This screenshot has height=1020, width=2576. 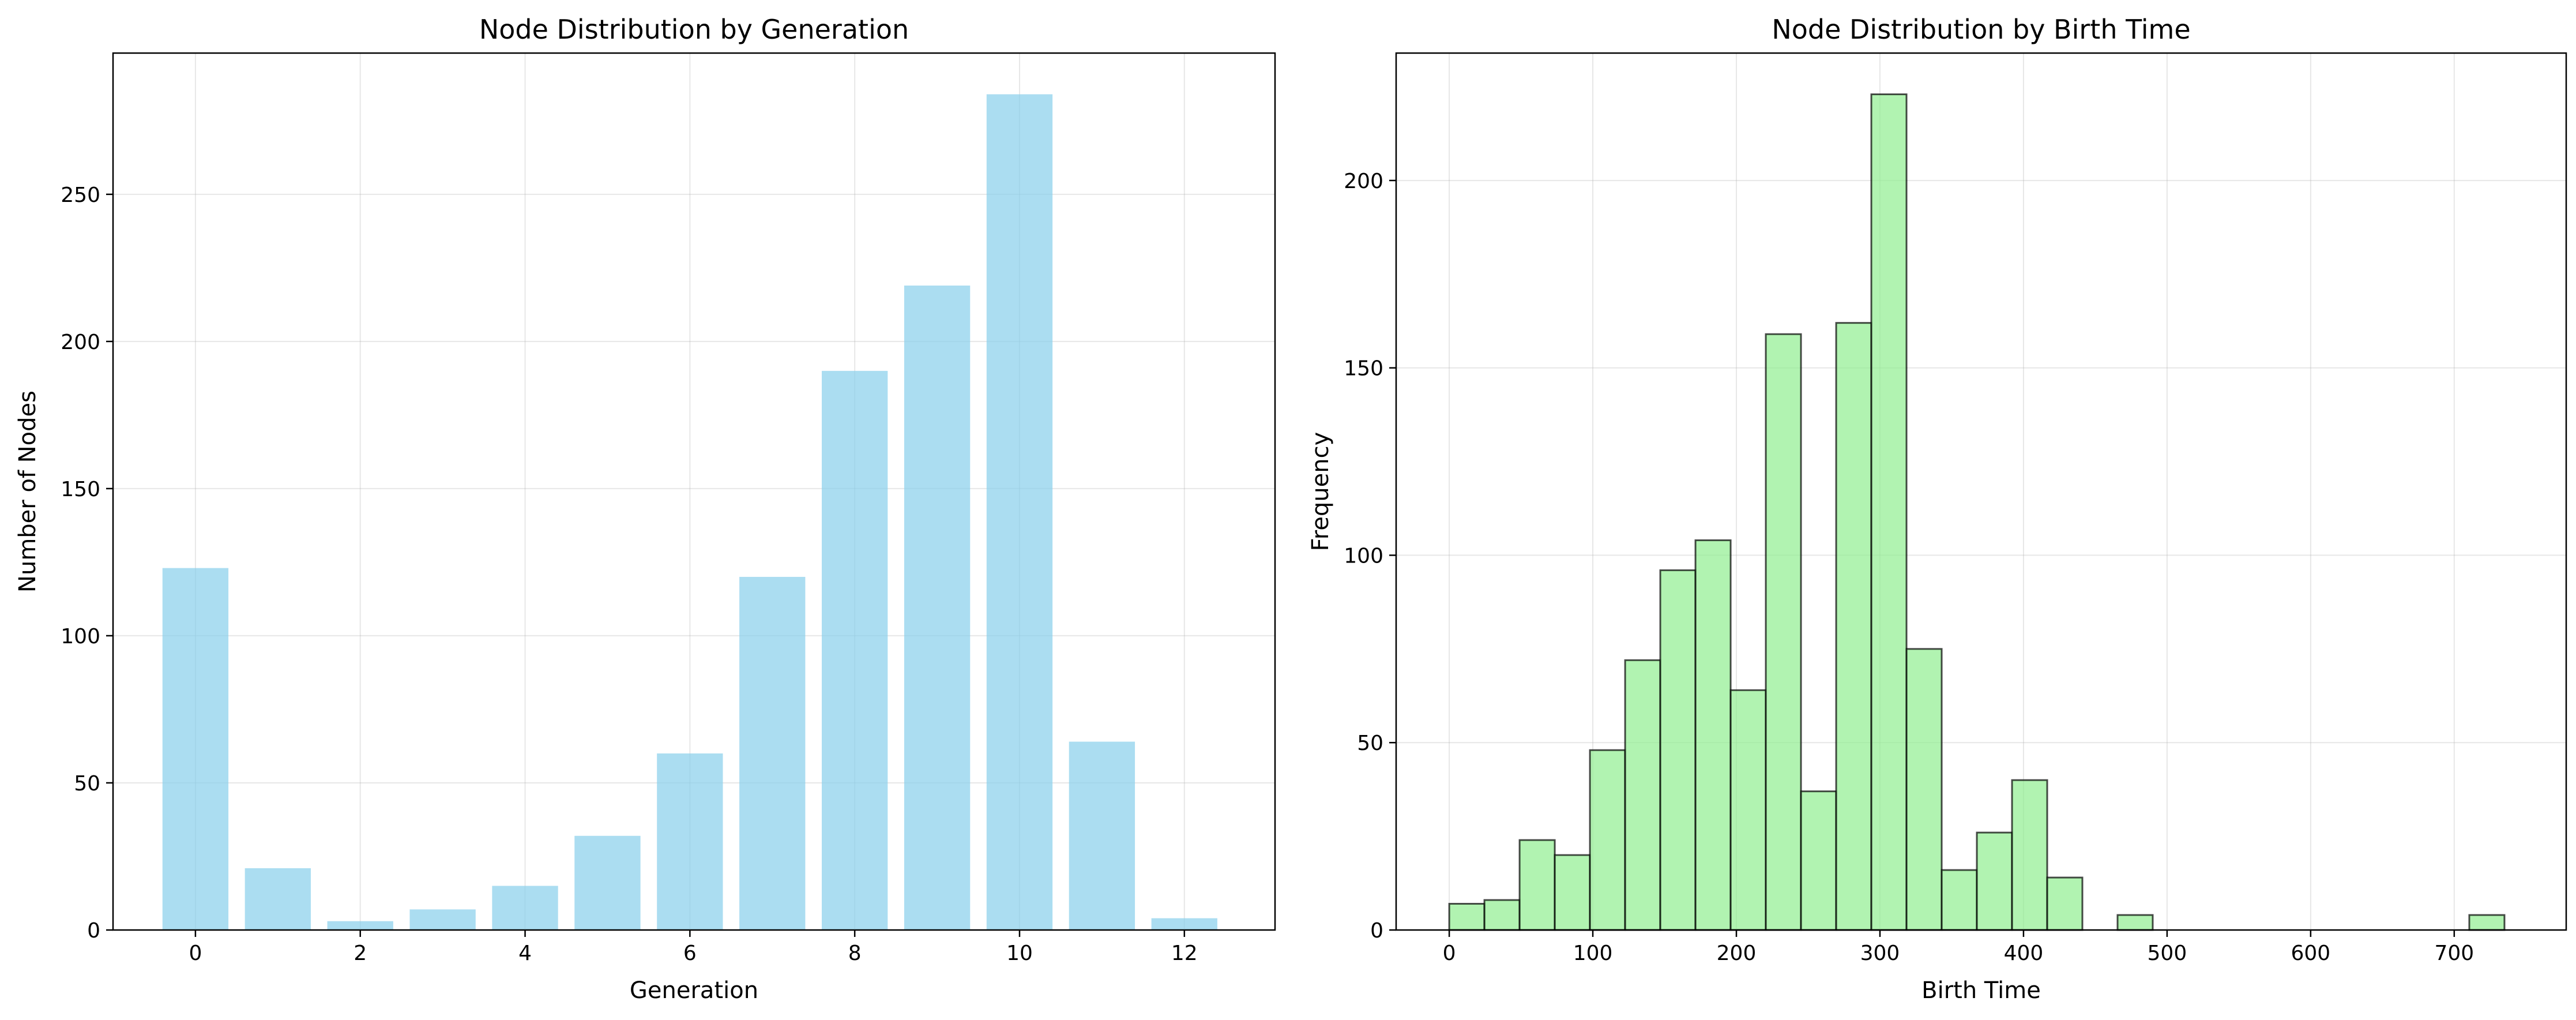 What do you see at coordinates (2167, 953) in the screenshot?
I see `birth-time-x-tick-label: 500` at bounding box center [2167, 953].